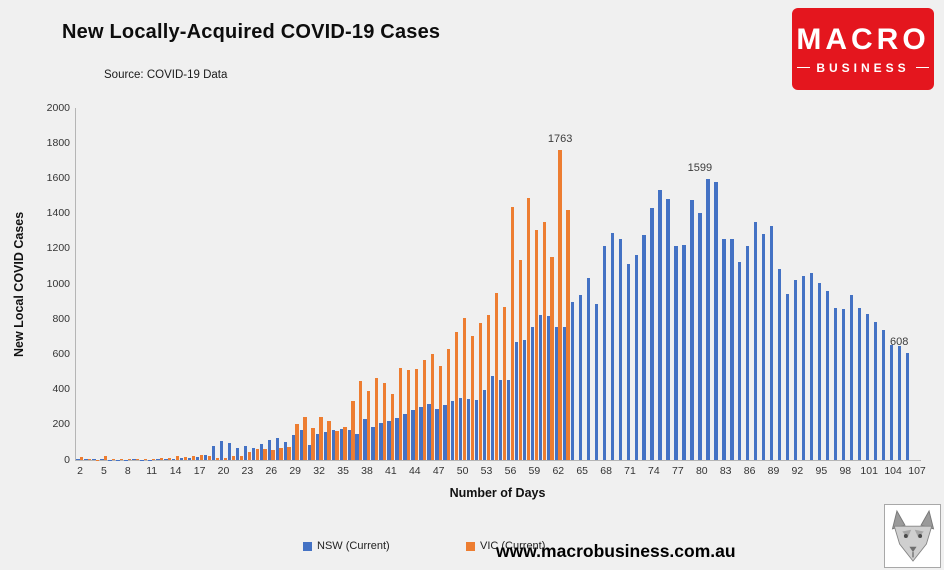 The height and width of the screenshot is (570, 944). Describe the element at coordinates (19, 284) in the screenshot. I see `y-axis-title: New Local COVID Cases` at that location.